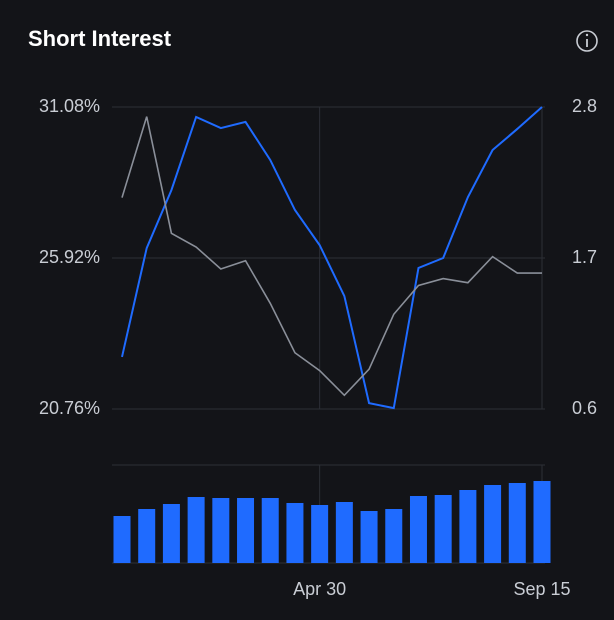  Describe the element at coordinates (584, 106) in the screenshot. I see `y2-tick-label: 2.8` at that location.